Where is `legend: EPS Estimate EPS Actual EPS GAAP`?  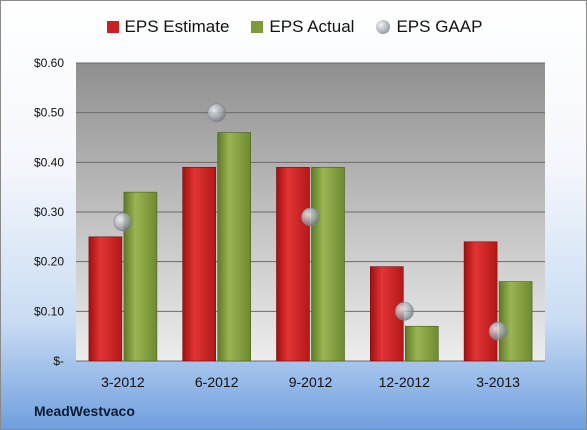 legend: EPS Estimate EPS Actual EPS GAAP is located at coordinates (294, 27).